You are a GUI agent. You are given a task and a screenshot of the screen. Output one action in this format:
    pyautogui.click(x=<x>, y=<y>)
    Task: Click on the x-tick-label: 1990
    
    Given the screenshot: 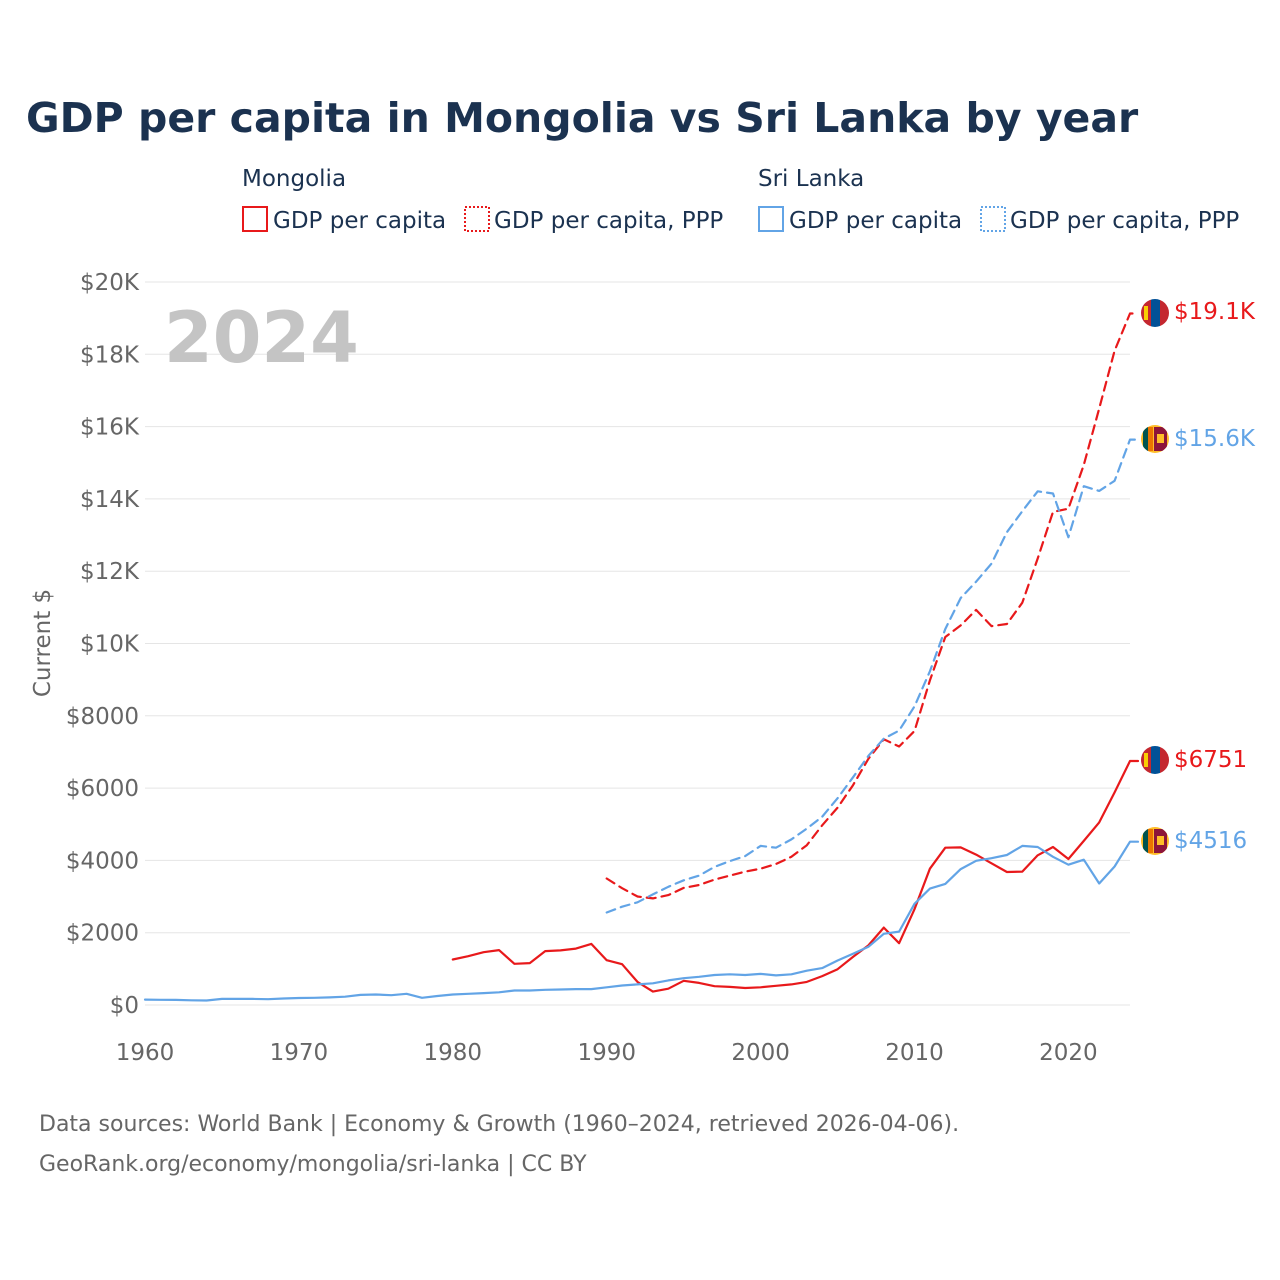 What is the action you would take?
    pyautogui.click(x=606, y=1053)
    